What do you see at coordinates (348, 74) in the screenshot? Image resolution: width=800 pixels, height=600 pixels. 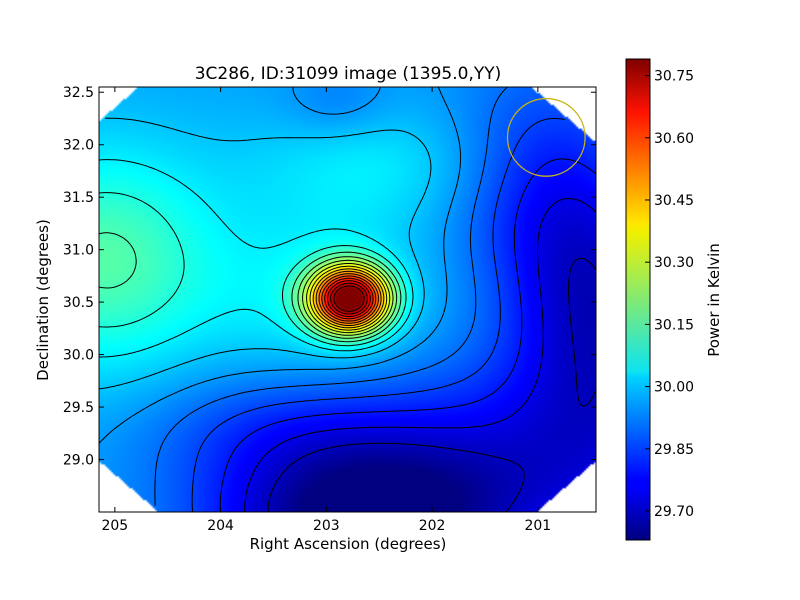 I see `chart-title: 3C286, ID:31099 image (1395.0,YY)` at bounding box center [348, 74].